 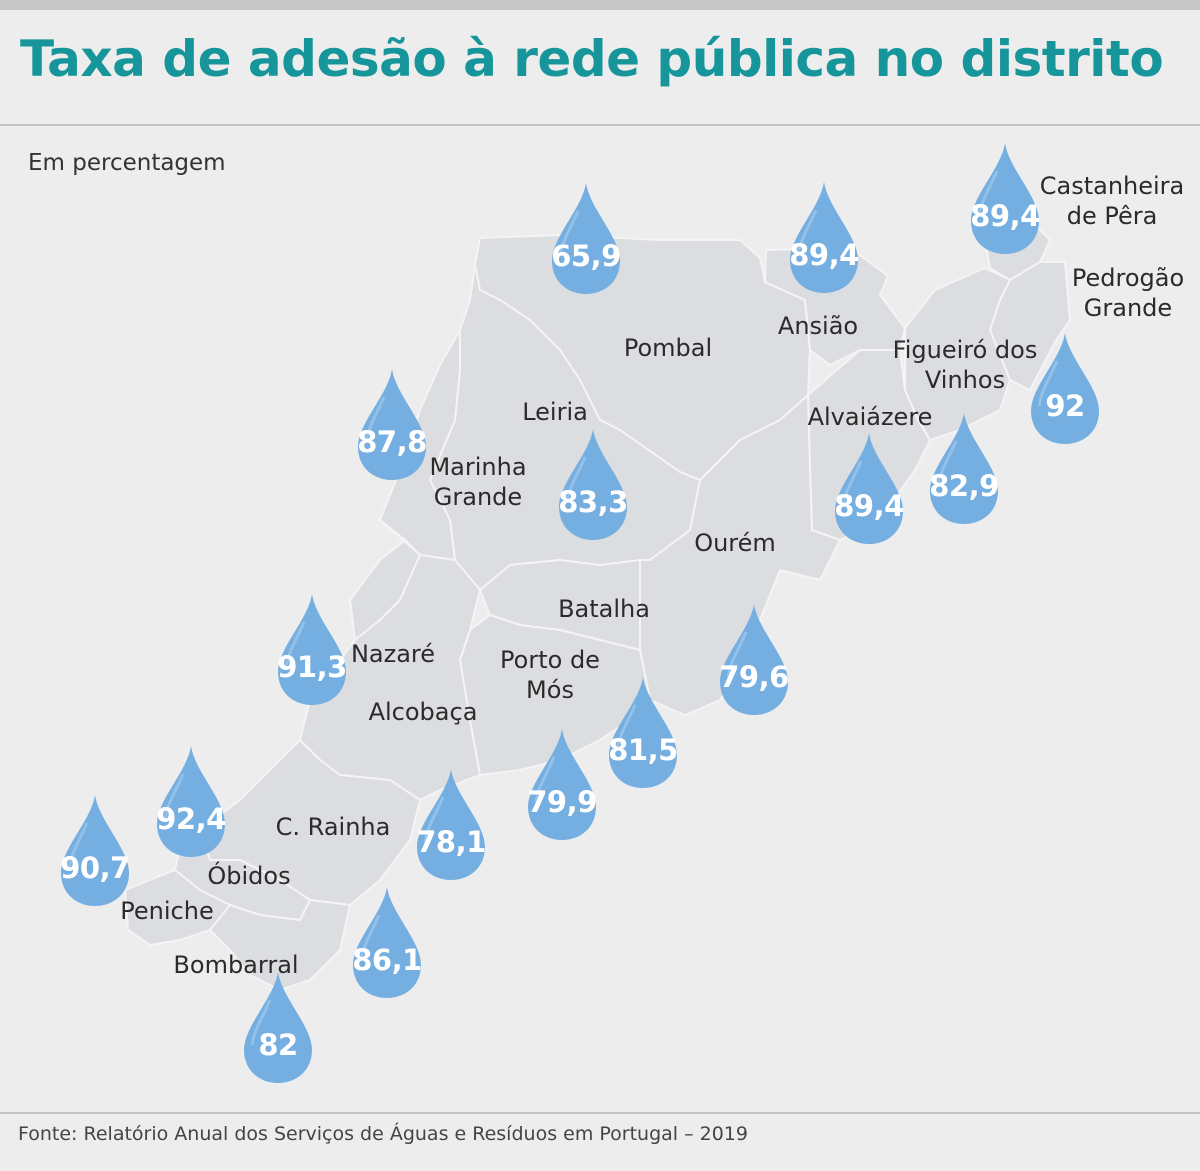 I want to click on label-ourem: Ourém, so click(x=735, y=543).